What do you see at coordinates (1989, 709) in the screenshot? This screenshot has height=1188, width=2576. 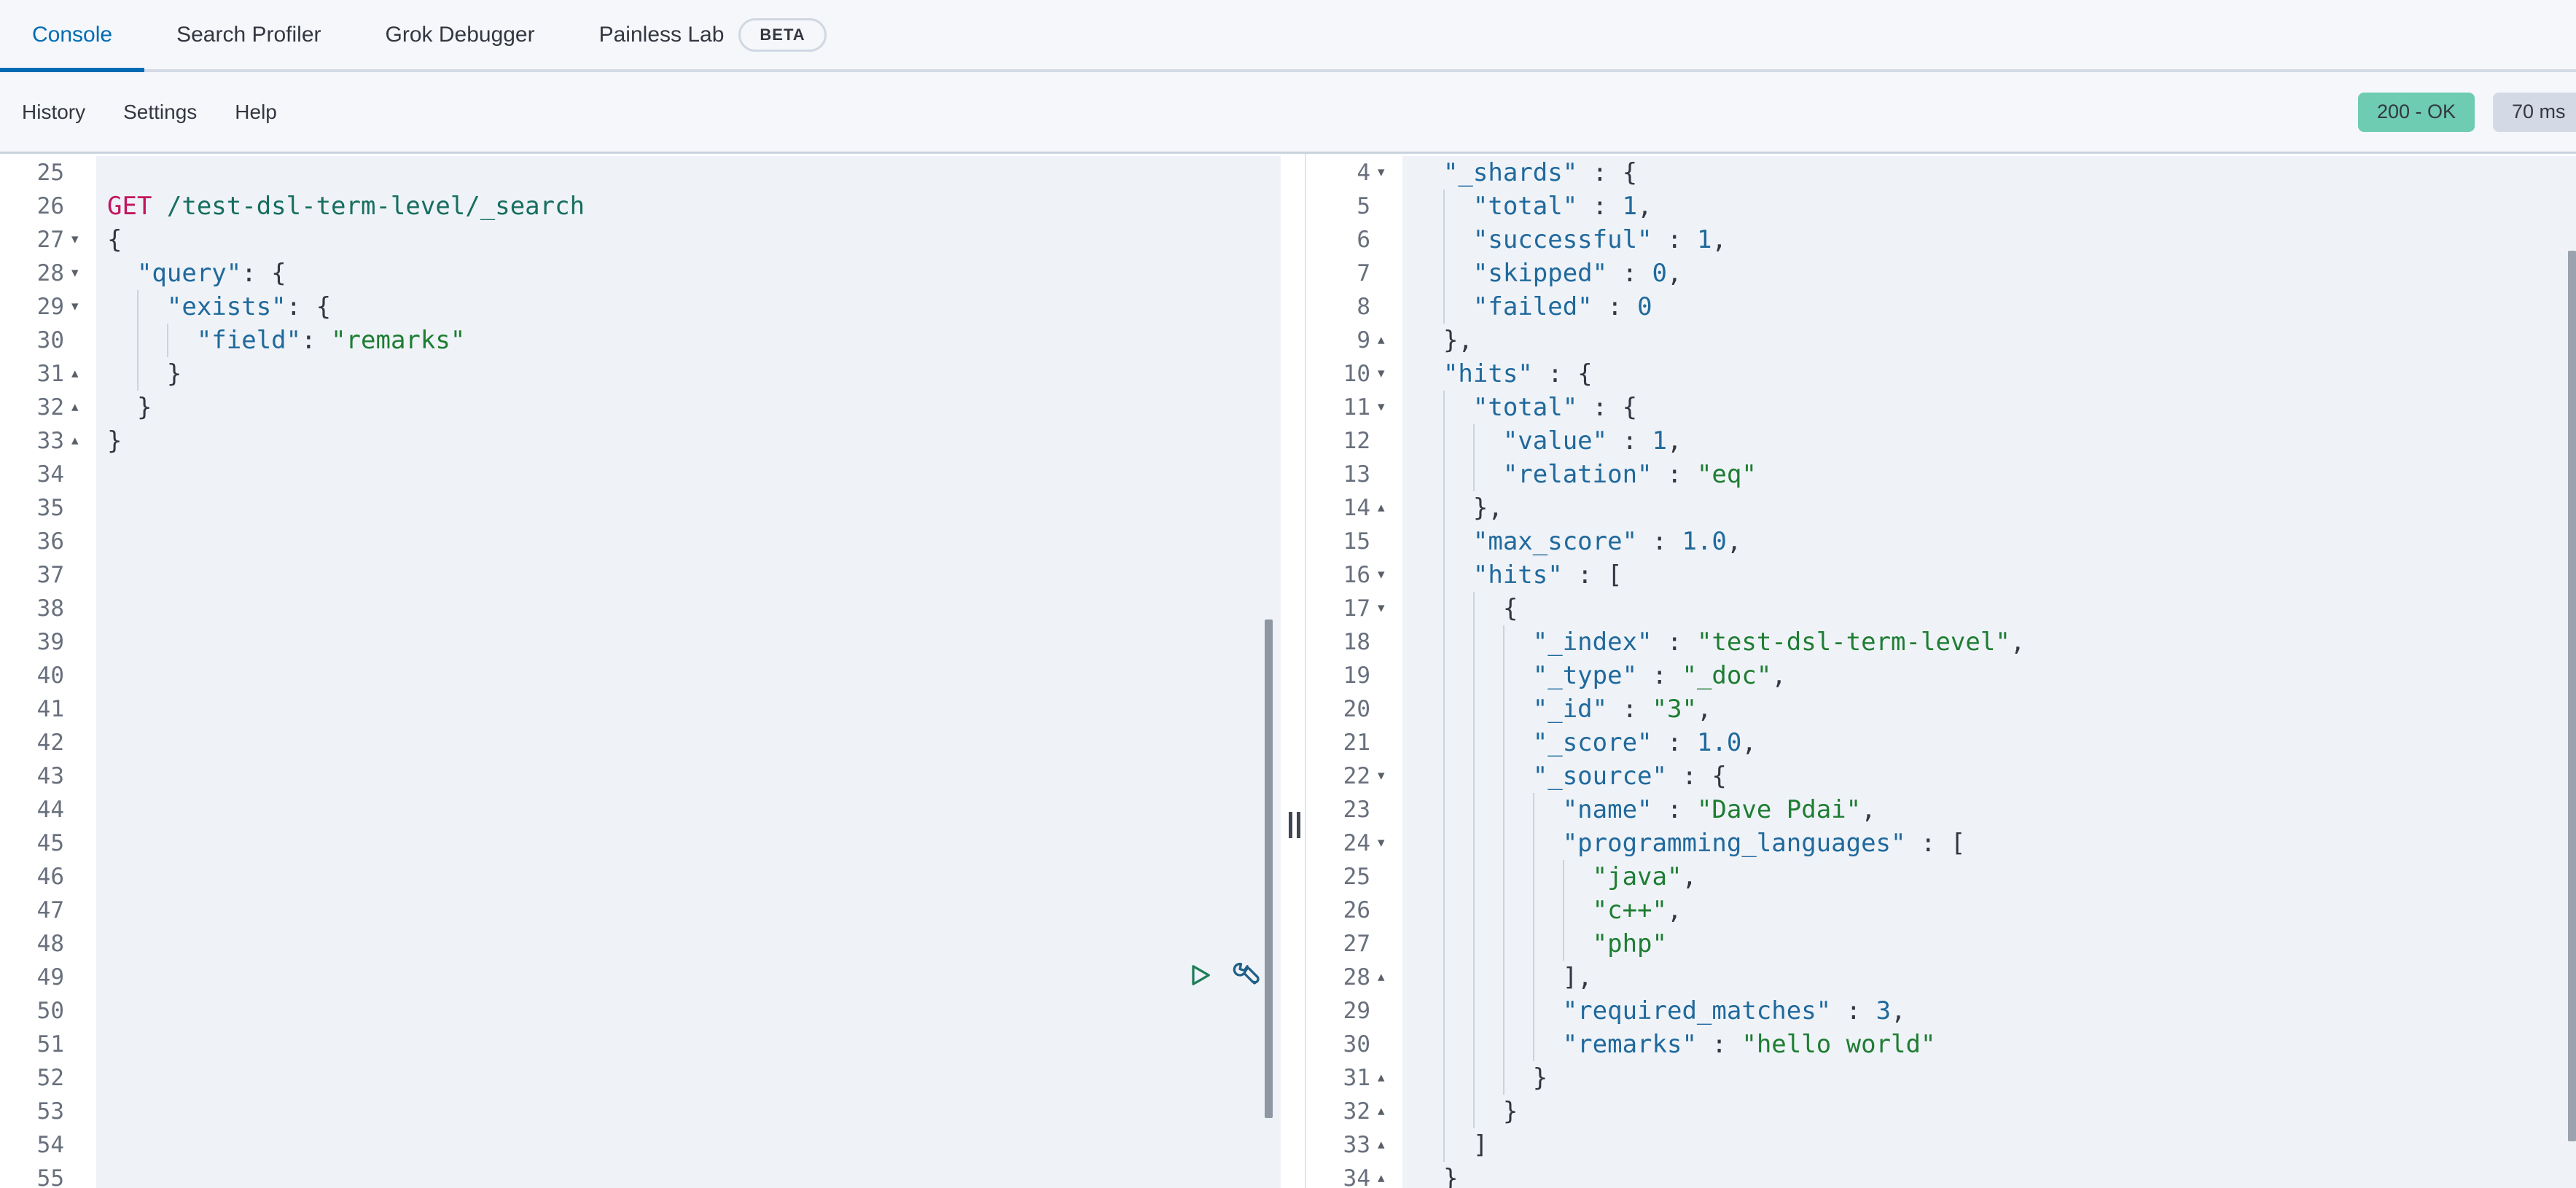 I see `code-content: "_id" : "3",` at bounding box center [1989, 709].